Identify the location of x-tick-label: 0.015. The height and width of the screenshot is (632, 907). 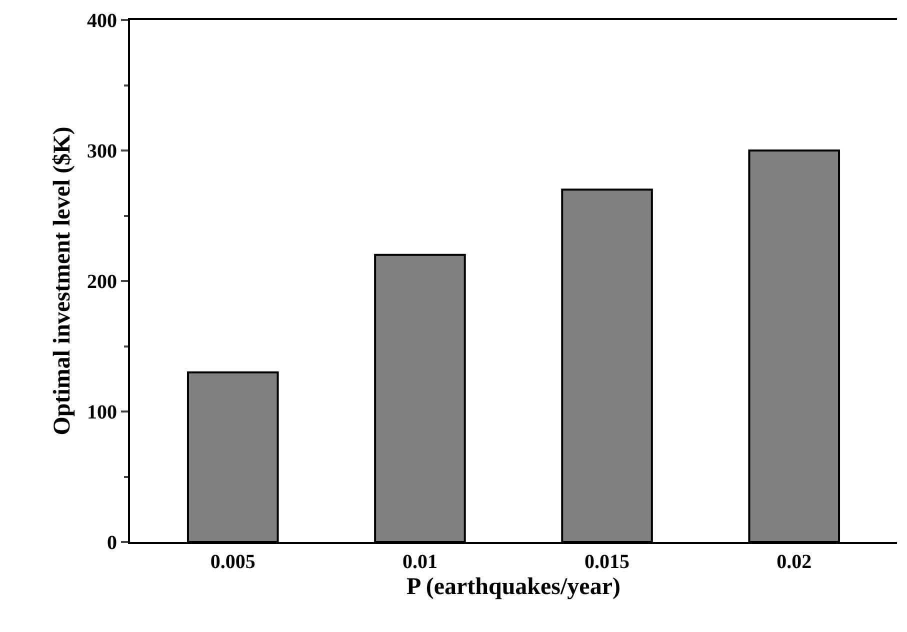
(607, 562).